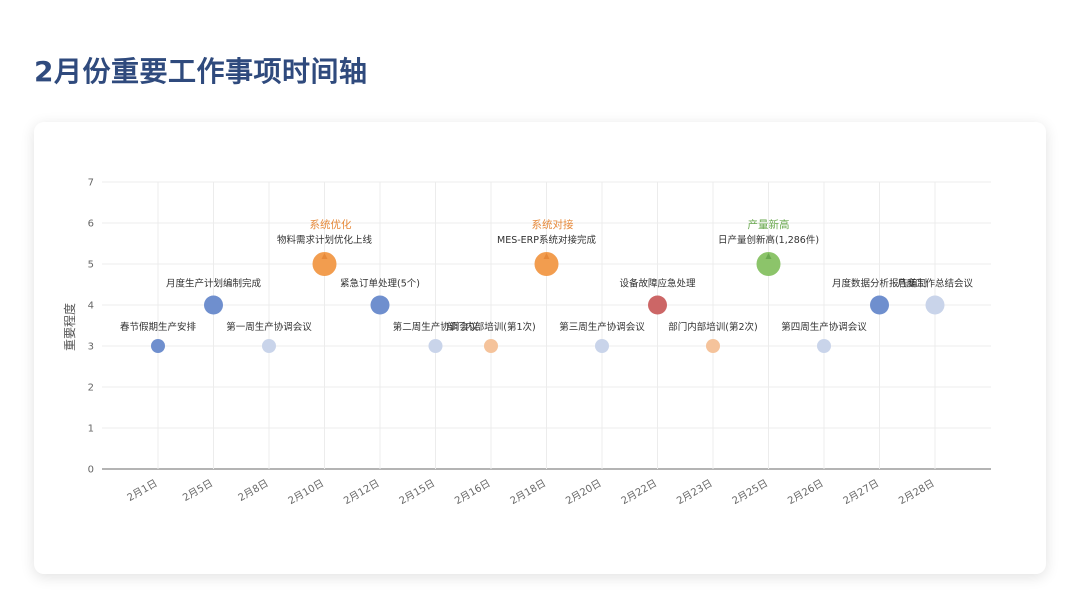 The image size is (1080, 608). I want to click on y-tick-label: 6, so click(91, 224).